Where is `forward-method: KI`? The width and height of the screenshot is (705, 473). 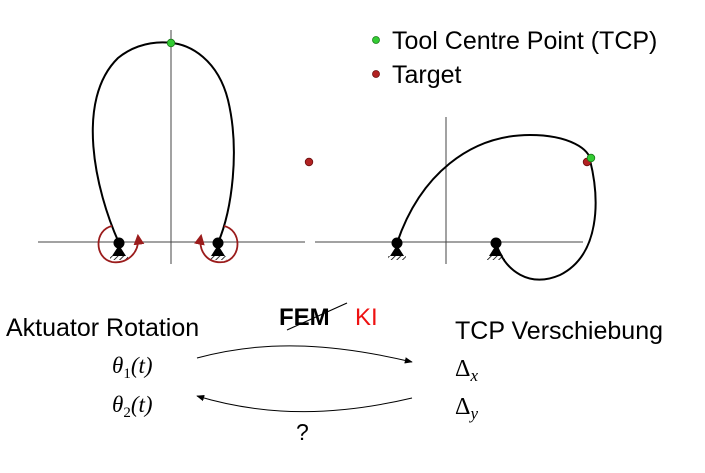
forward-method: KI is located at coordinates (366, 317).